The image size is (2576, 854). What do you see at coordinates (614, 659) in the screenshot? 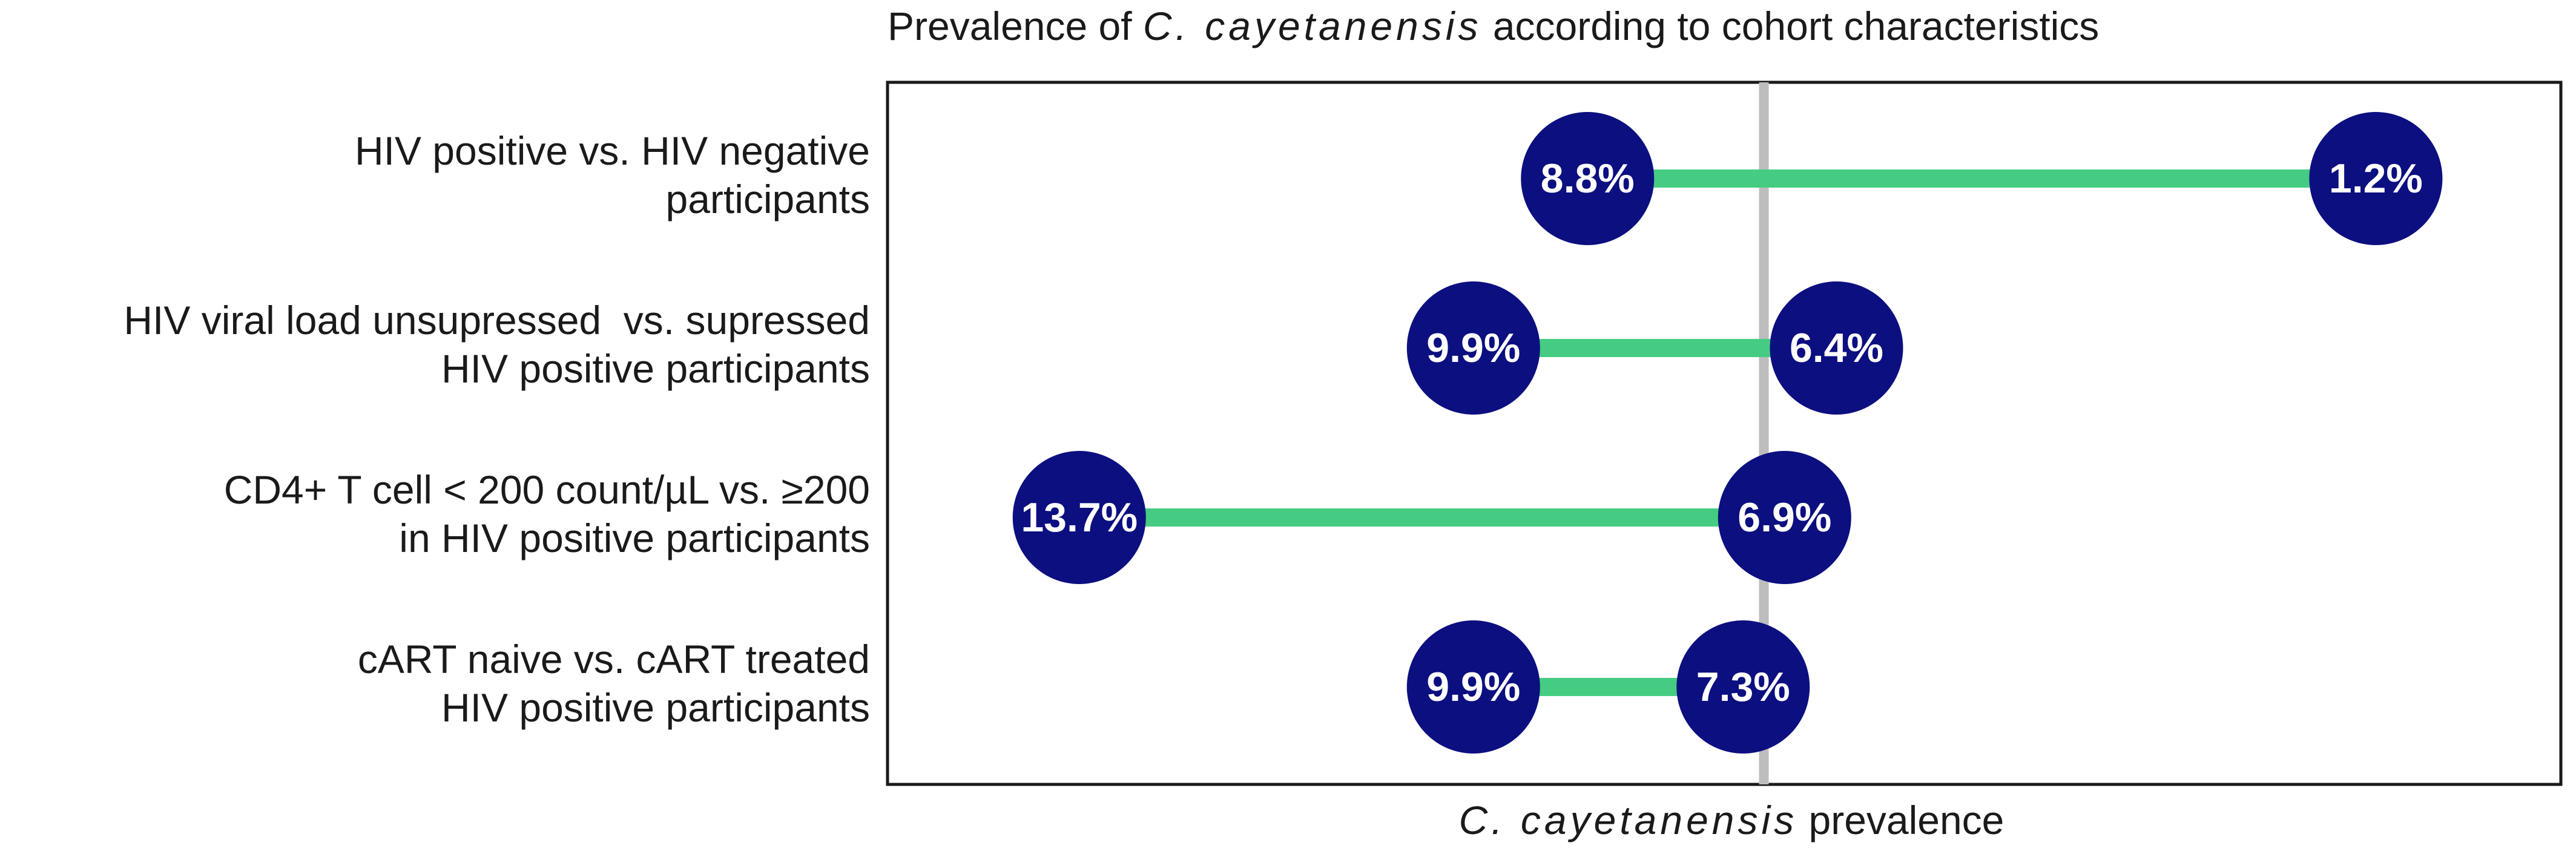
I see `row-label-line: cART naive vs. cART treated` at bounding box center [614, 659].